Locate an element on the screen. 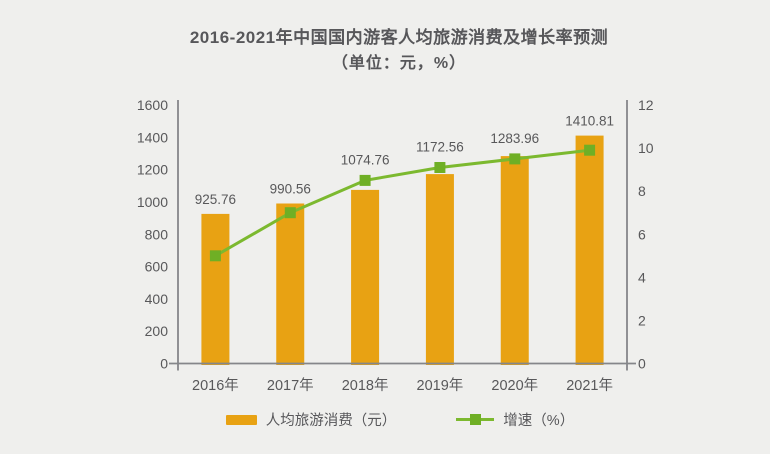 The width and height of the screenshot is (770, 454). y-left-tick-400: 400 is located at coordinates (157, 299).